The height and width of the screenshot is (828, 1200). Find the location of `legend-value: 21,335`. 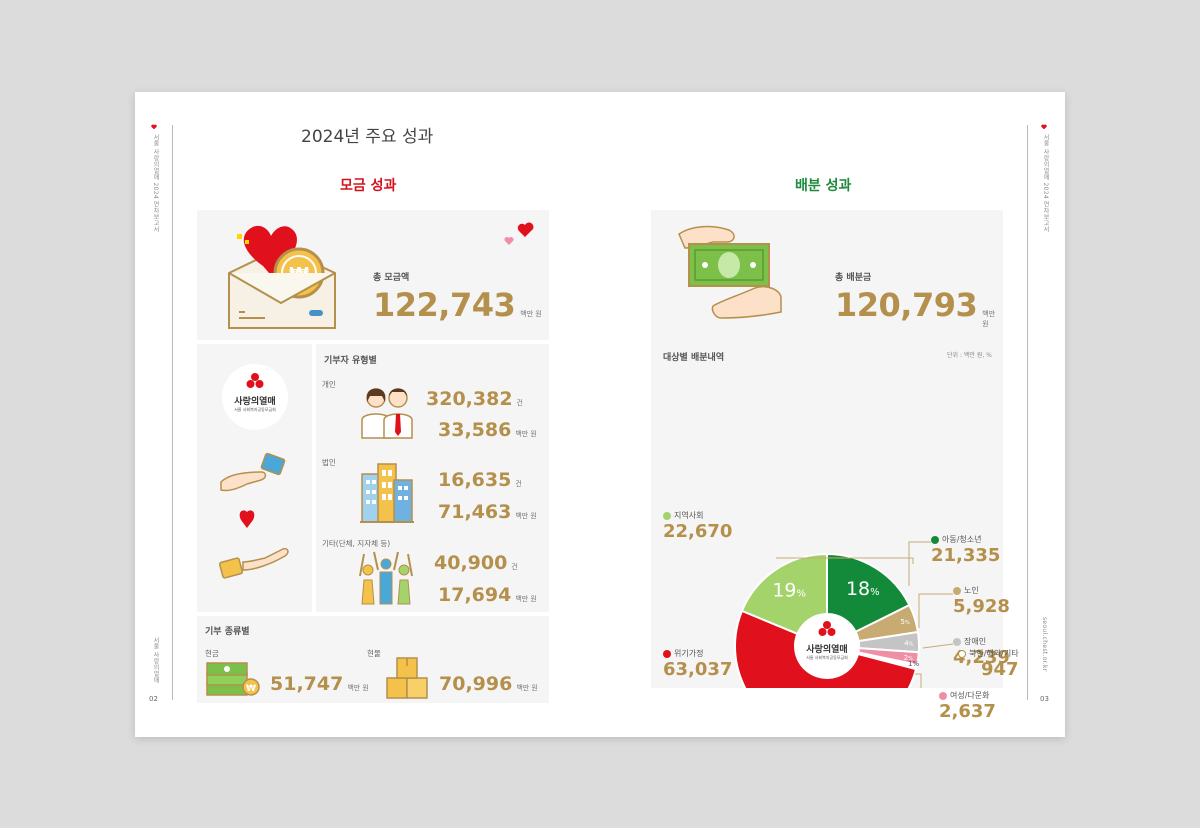

legend-value: 21,335 is located at coordinates (966, 555).